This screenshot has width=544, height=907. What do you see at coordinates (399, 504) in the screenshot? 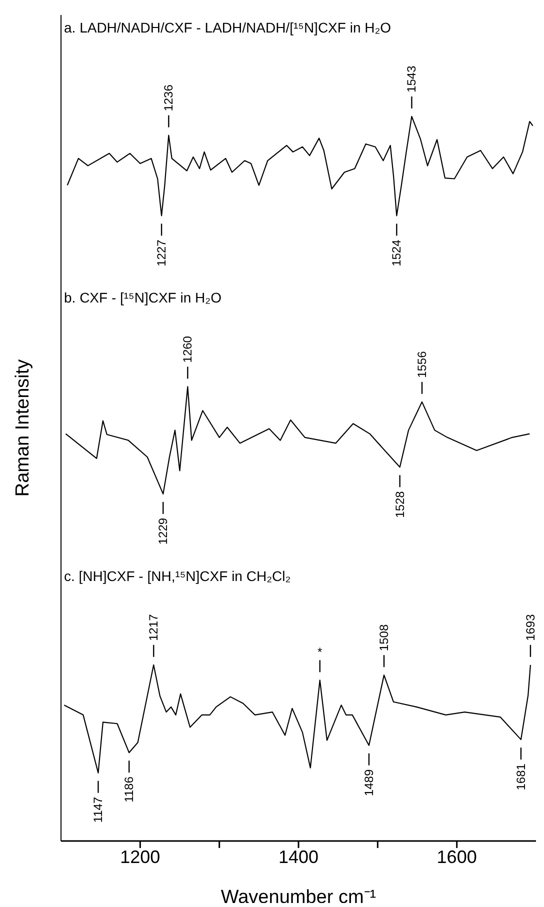
I see `annotation: 1528` at bounding box center [399, 504].